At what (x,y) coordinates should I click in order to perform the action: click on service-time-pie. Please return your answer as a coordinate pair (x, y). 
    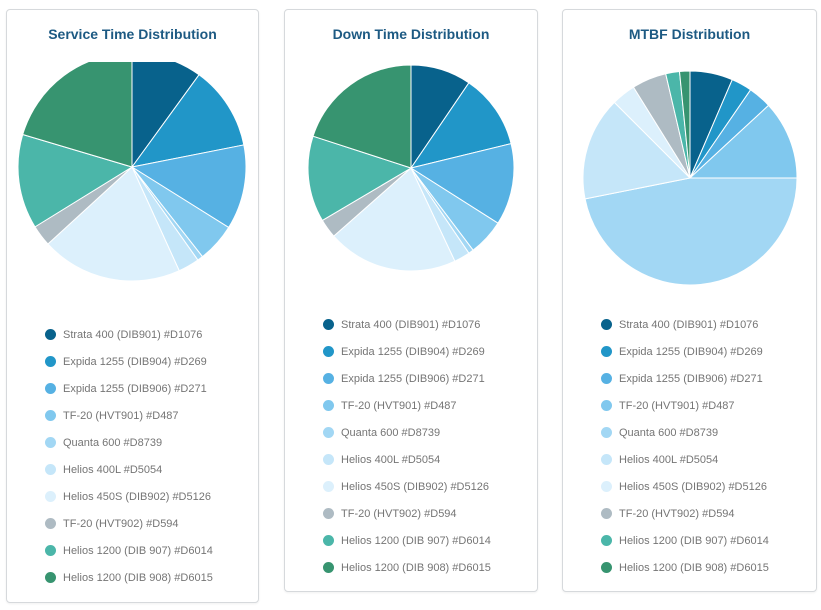
    Looking at the image, I should click on (132, 172).